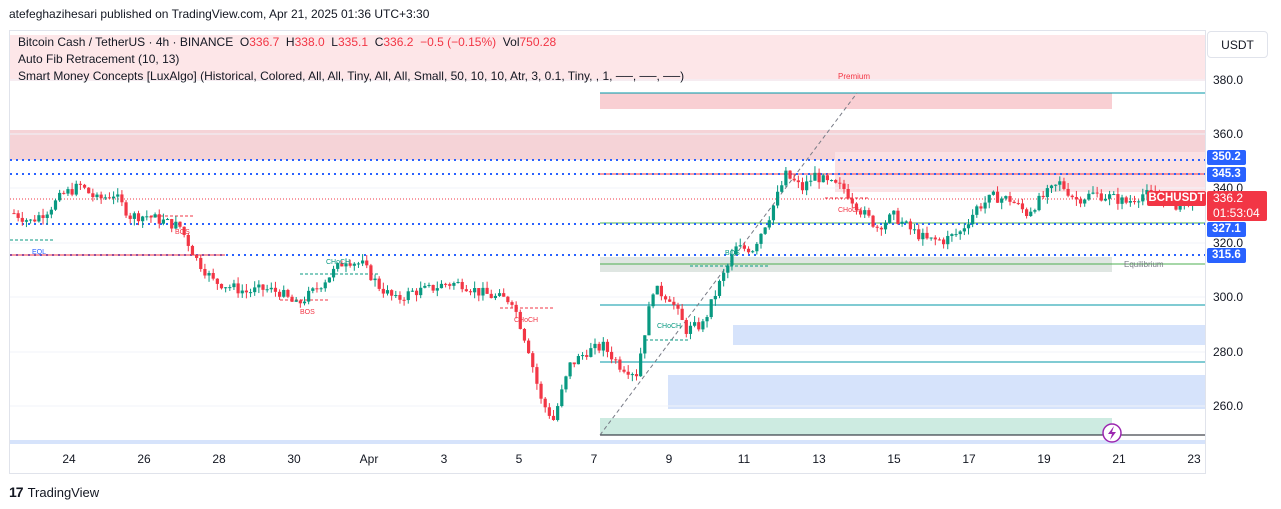 The image size is (1281, 509). What do you see at coordinates (607, 58) in the screenshot?
I see `top-premium-zone` at bounding box center [607, 58].